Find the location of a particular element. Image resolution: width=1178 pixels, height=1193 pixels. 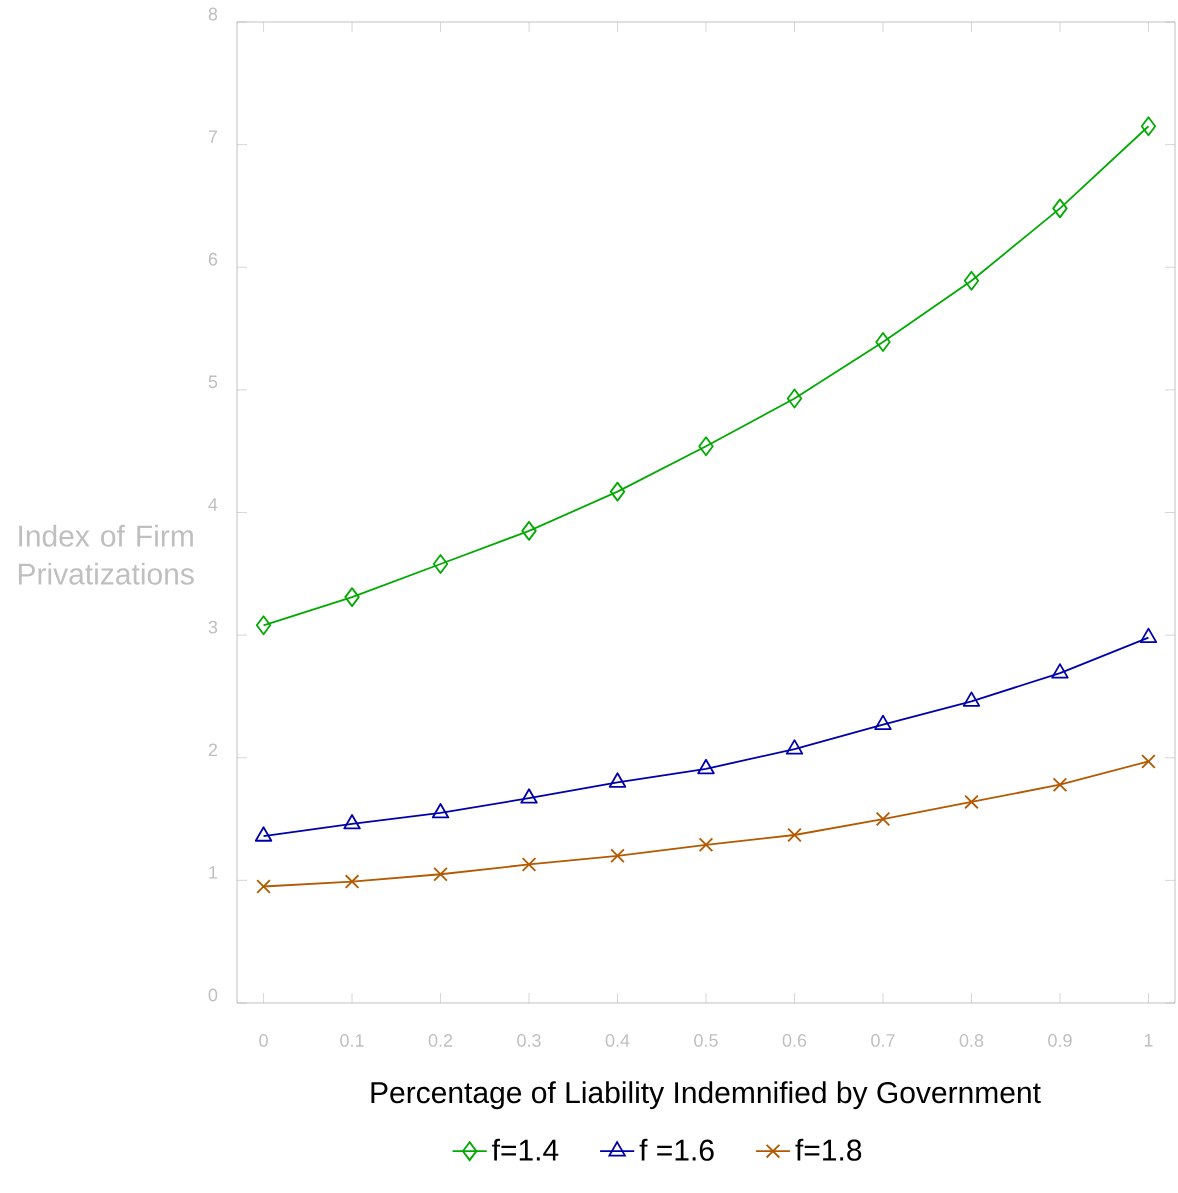

x-tick-label: 0.5 is located at coordinates (706, 1040).